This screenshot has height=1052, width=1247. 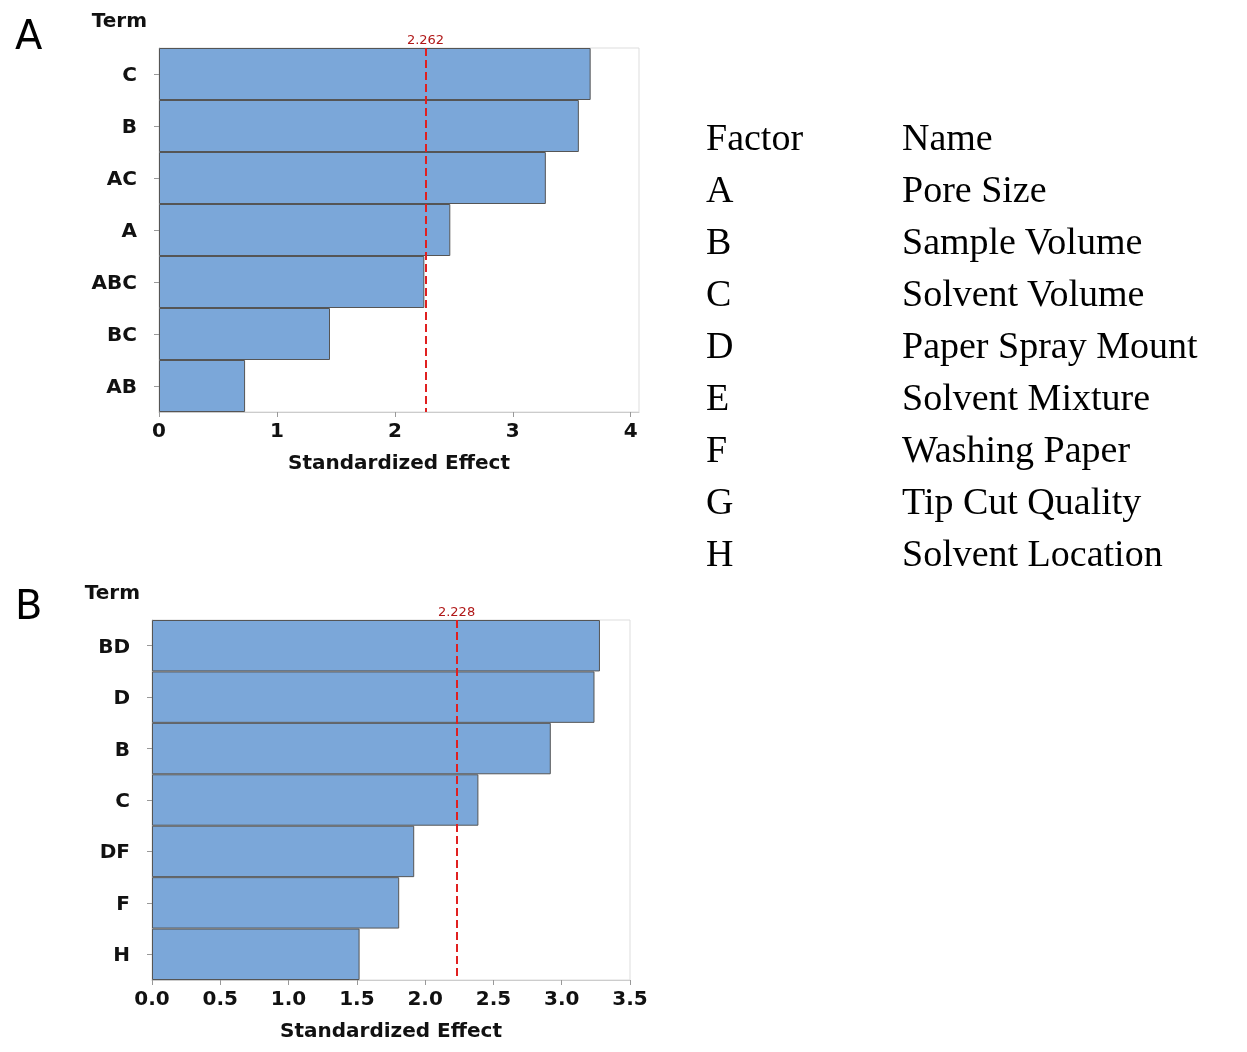 I want to click on y-tick-label: BC, so click(x=122, y=334).